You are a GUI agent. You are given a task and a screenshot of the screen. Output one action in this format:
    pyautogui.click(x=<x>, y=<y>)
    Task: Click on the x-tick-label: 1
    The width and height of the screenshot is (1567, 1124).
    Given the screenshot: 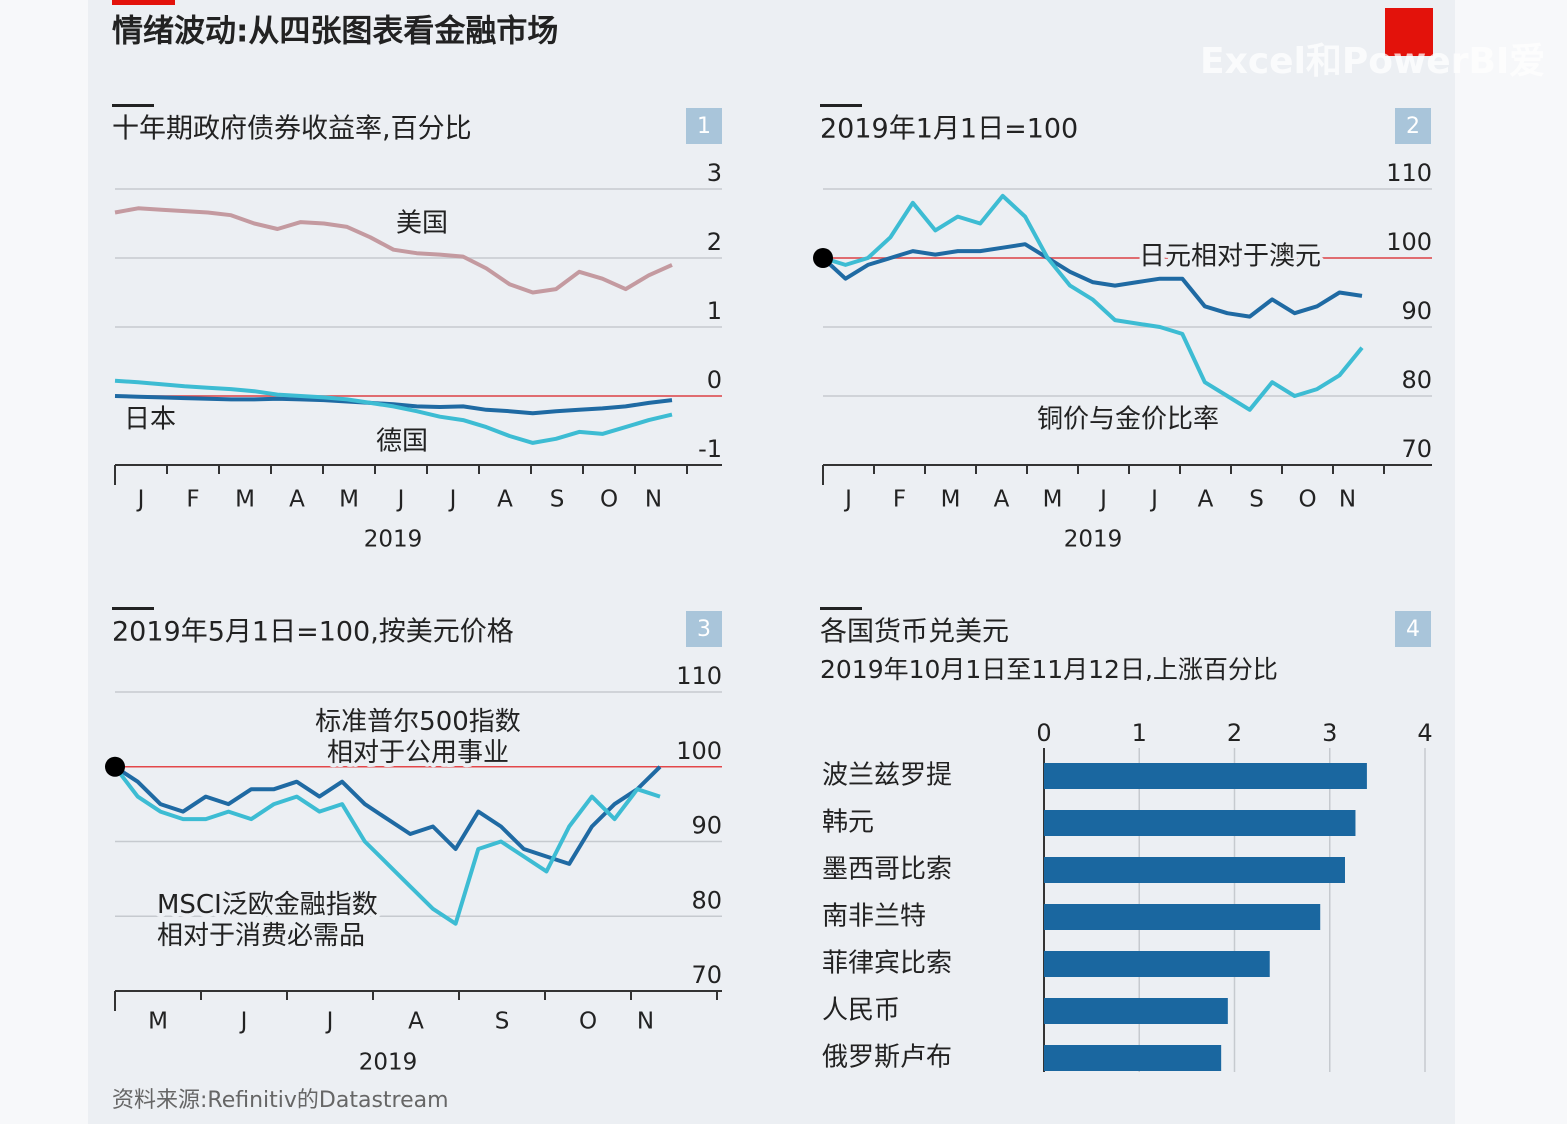 What is the action you would take?
    pyautogui.click(x=1139, y=733)
    